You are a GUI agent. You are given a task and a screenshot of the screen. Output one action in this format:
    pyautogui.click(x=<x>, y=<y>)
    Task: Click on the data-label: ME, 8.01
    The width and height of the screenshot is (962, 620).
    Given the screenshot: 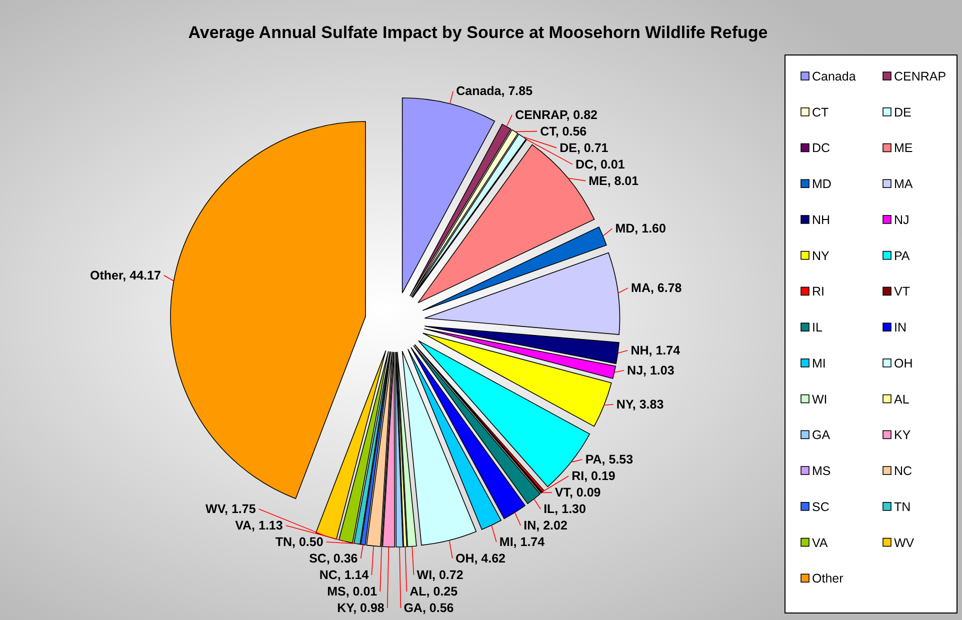 What is the action you would take?
    pyautogui.click(x=613, y=181)
    